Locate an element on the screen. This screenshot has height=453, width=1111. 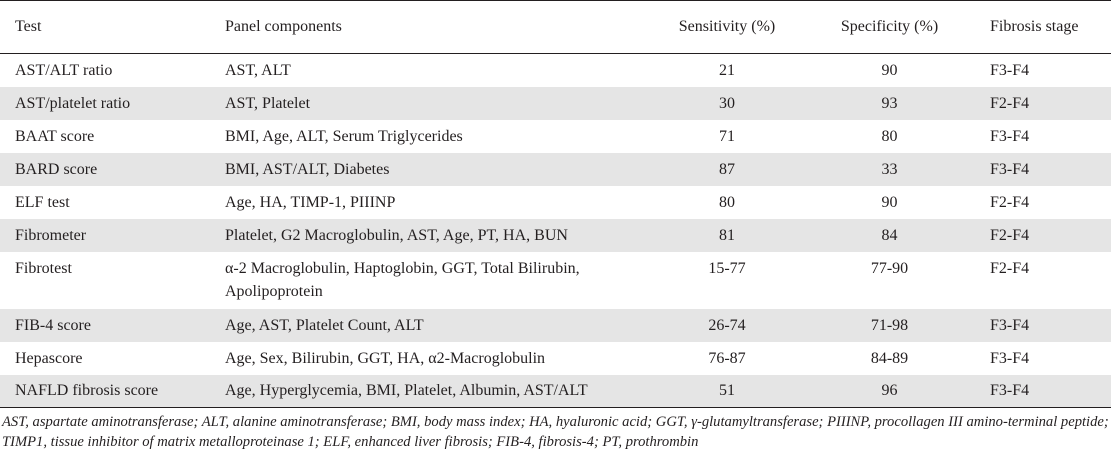
cell-sensitivity: 15-77 is located at coordinates (727, 268).